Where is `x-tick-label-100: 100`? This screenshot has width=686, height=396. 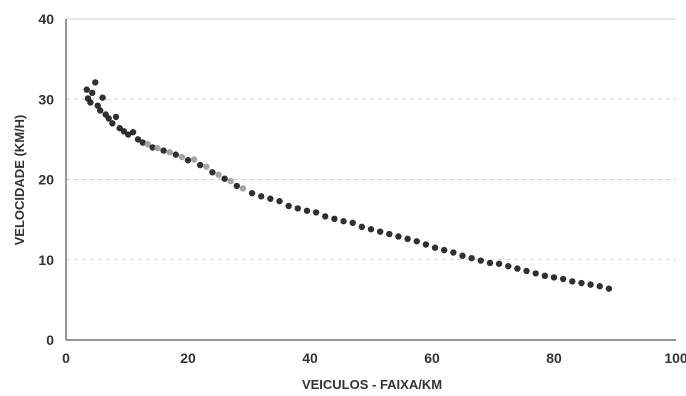 x-tick-label-100: 100 is located at coordinates (675, 358).